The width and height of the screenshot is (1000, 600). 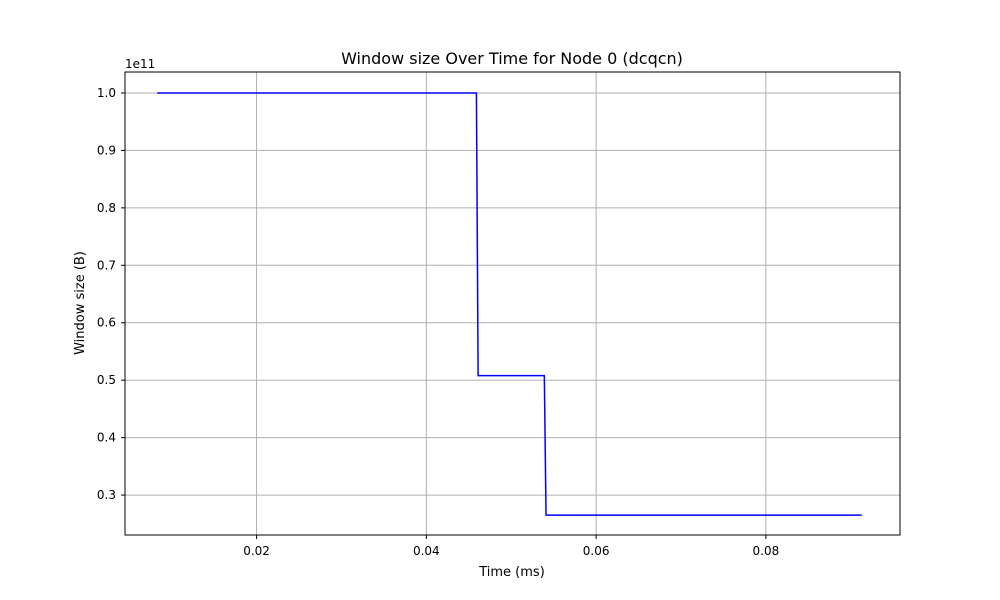 I want to click on x-tick-label: 0.02, so click(x=256, y=551).